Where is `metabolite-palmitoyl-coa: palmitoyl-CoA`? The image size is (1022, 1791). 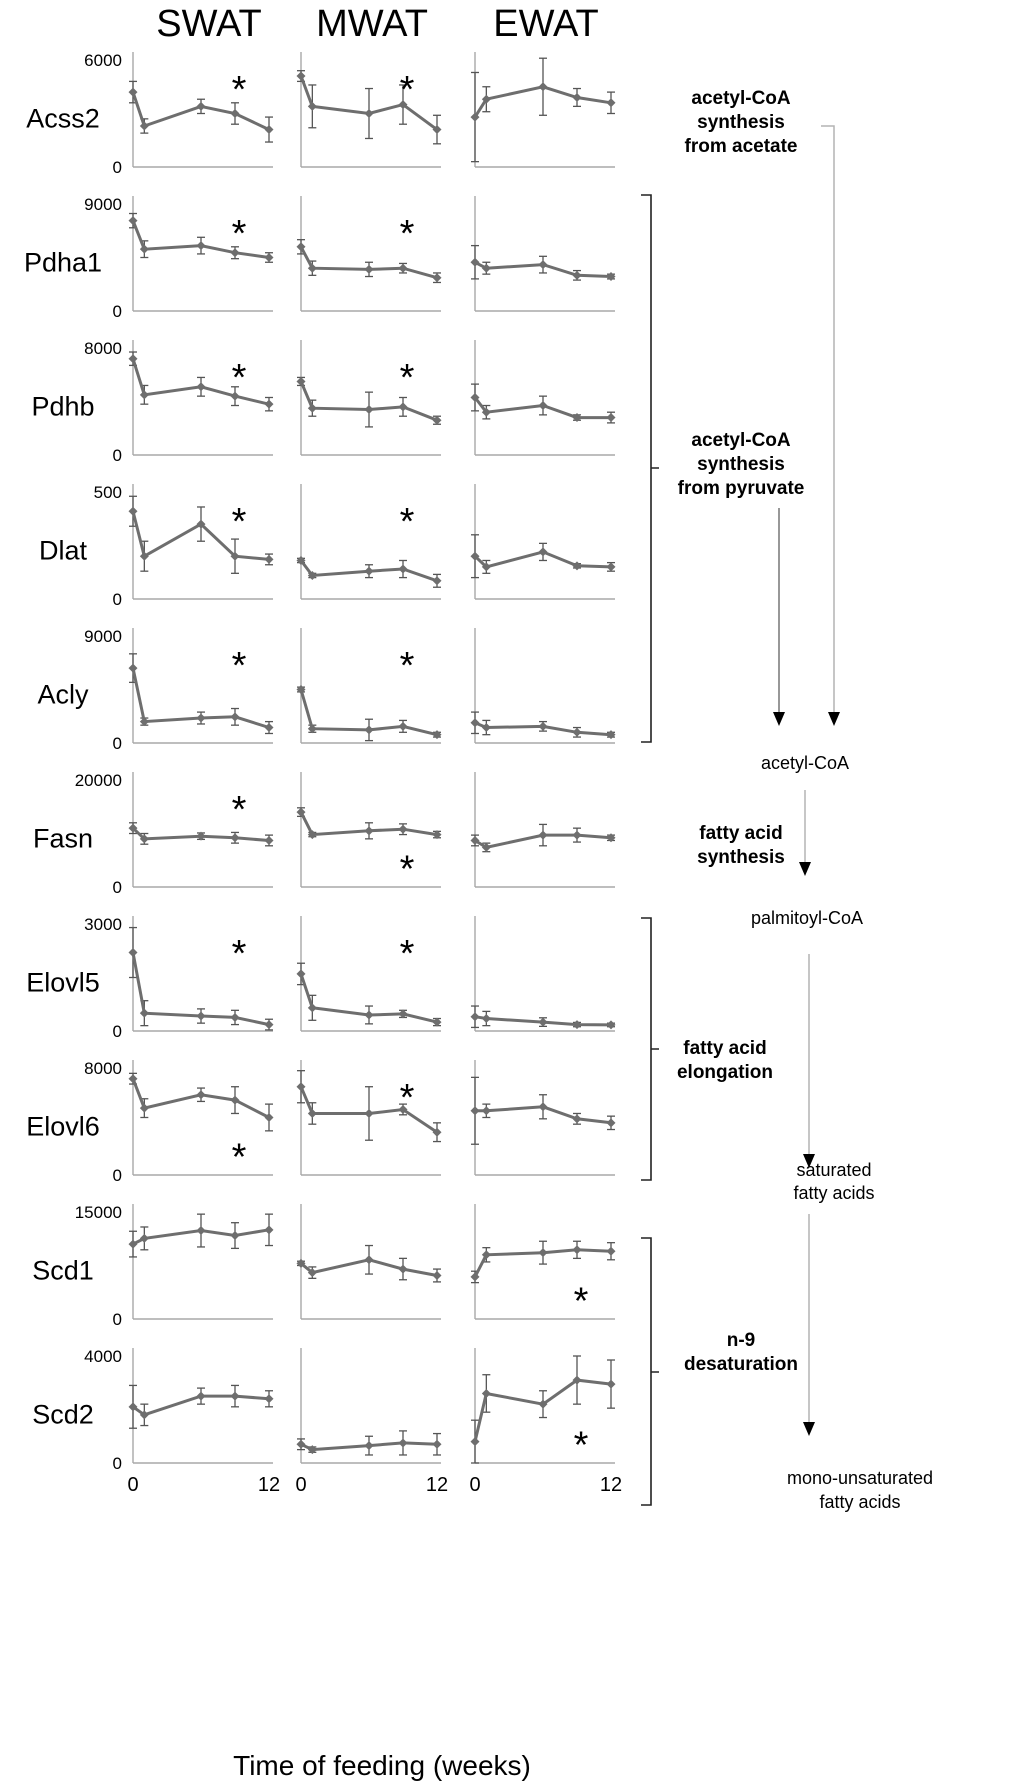
metabolite-palmitoyl-coa: palmitoyl-CoA is located at coordinates (807, 918).